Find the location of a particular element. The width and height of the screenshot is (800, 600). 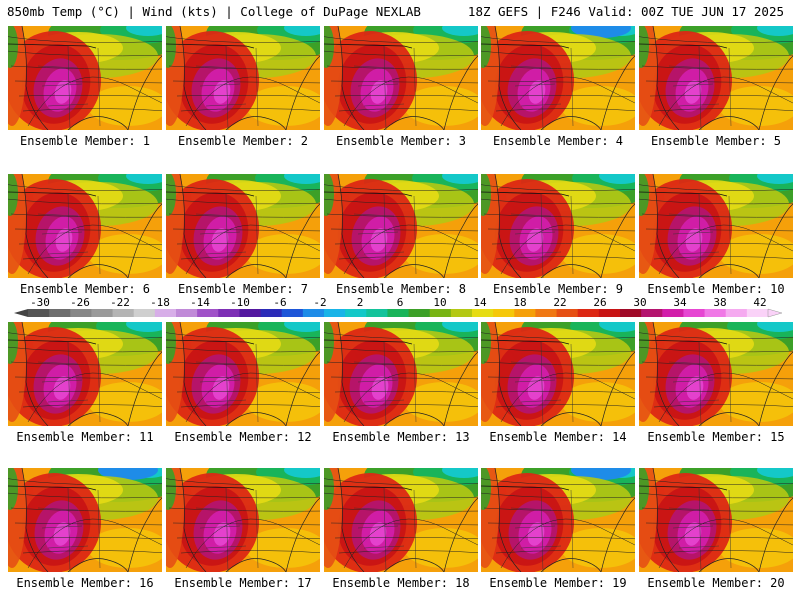

colorbar-tick-label: -30 is located at coordinates (40, 302).